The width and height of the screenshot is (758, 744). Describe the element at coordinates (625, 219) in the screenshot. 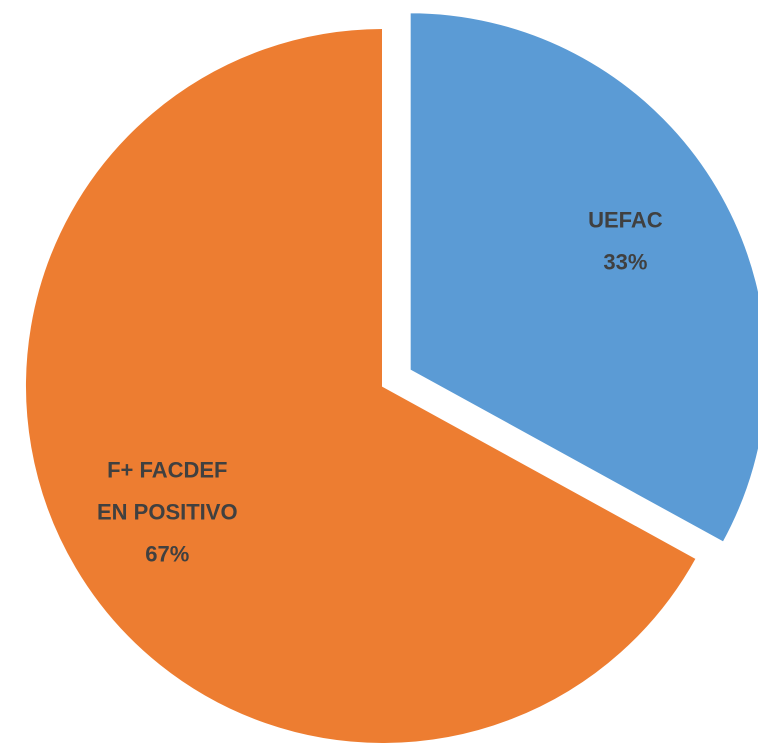

I see `category-label: UEFAC` at that location.